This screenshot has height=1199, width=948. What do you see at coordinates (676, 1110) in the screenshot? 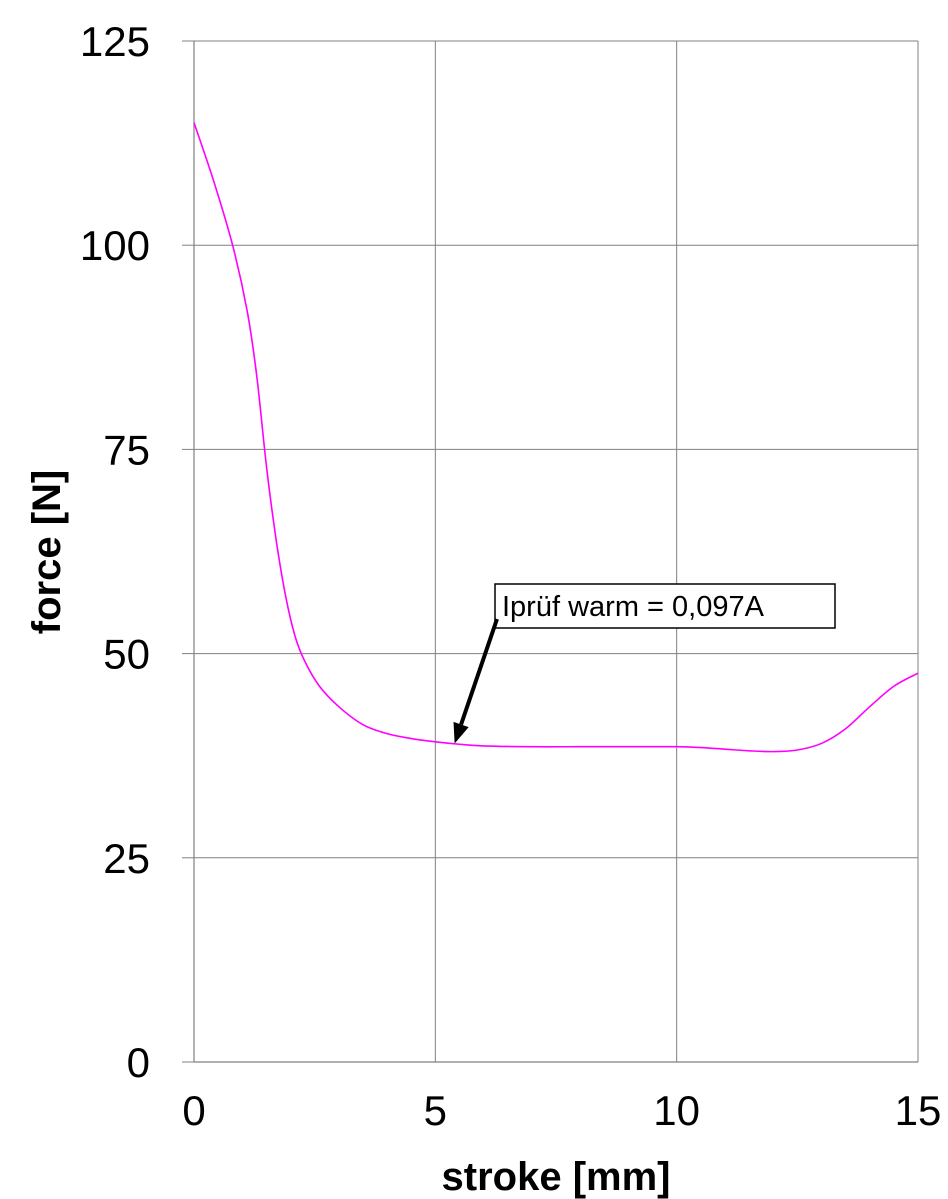
I see `x-tick-label: 10` at bounding box center [676, 1110].